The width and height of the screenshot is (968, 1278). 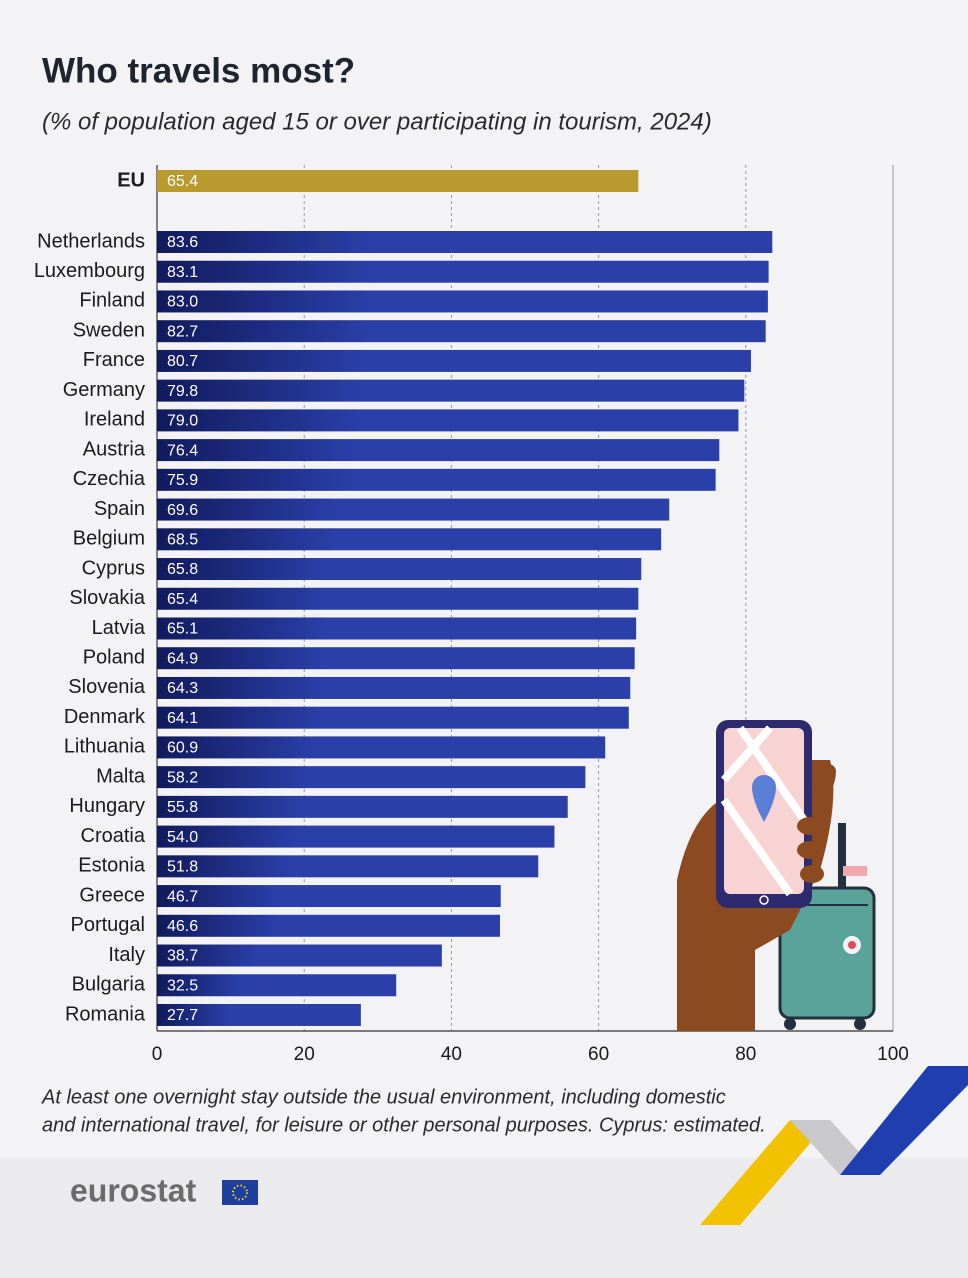 What do you see at coordinates (745, 1054) in the screenshot?
I see `x-tick-label: 80` at bounding box center [745, 1054].